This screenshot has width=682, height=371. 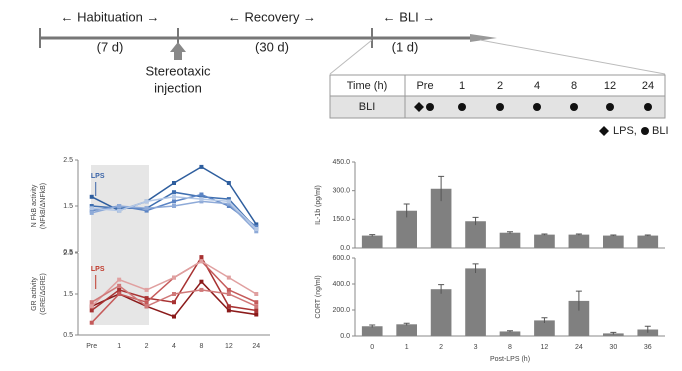 I want to click on timeline-arrow, so click(x=483, y=38).